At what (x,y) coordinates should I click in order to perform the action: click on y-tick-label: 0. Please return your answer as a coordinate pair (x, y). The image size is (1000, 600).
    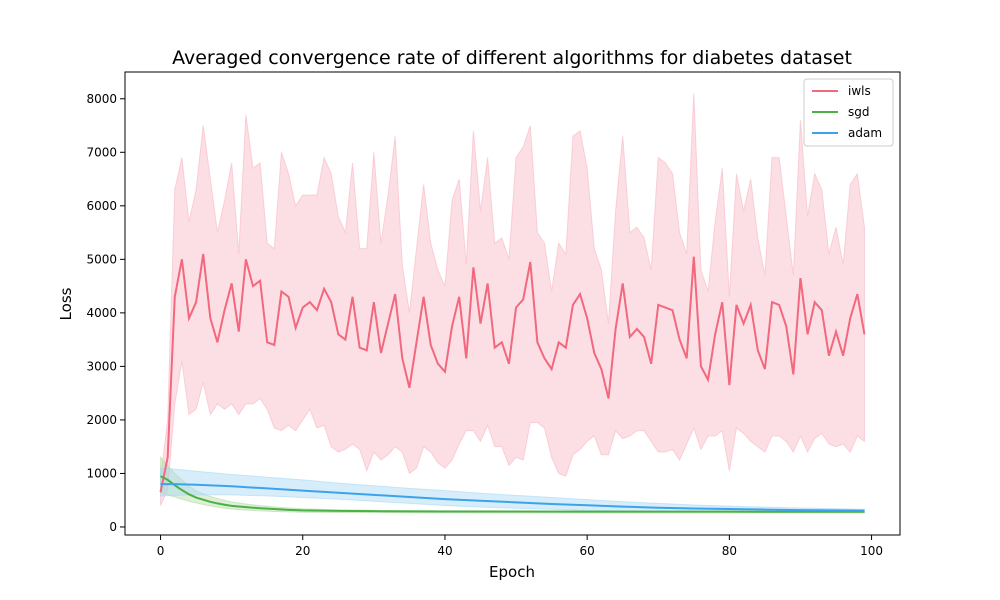
    Looking at the image, I should click on (113, 527).